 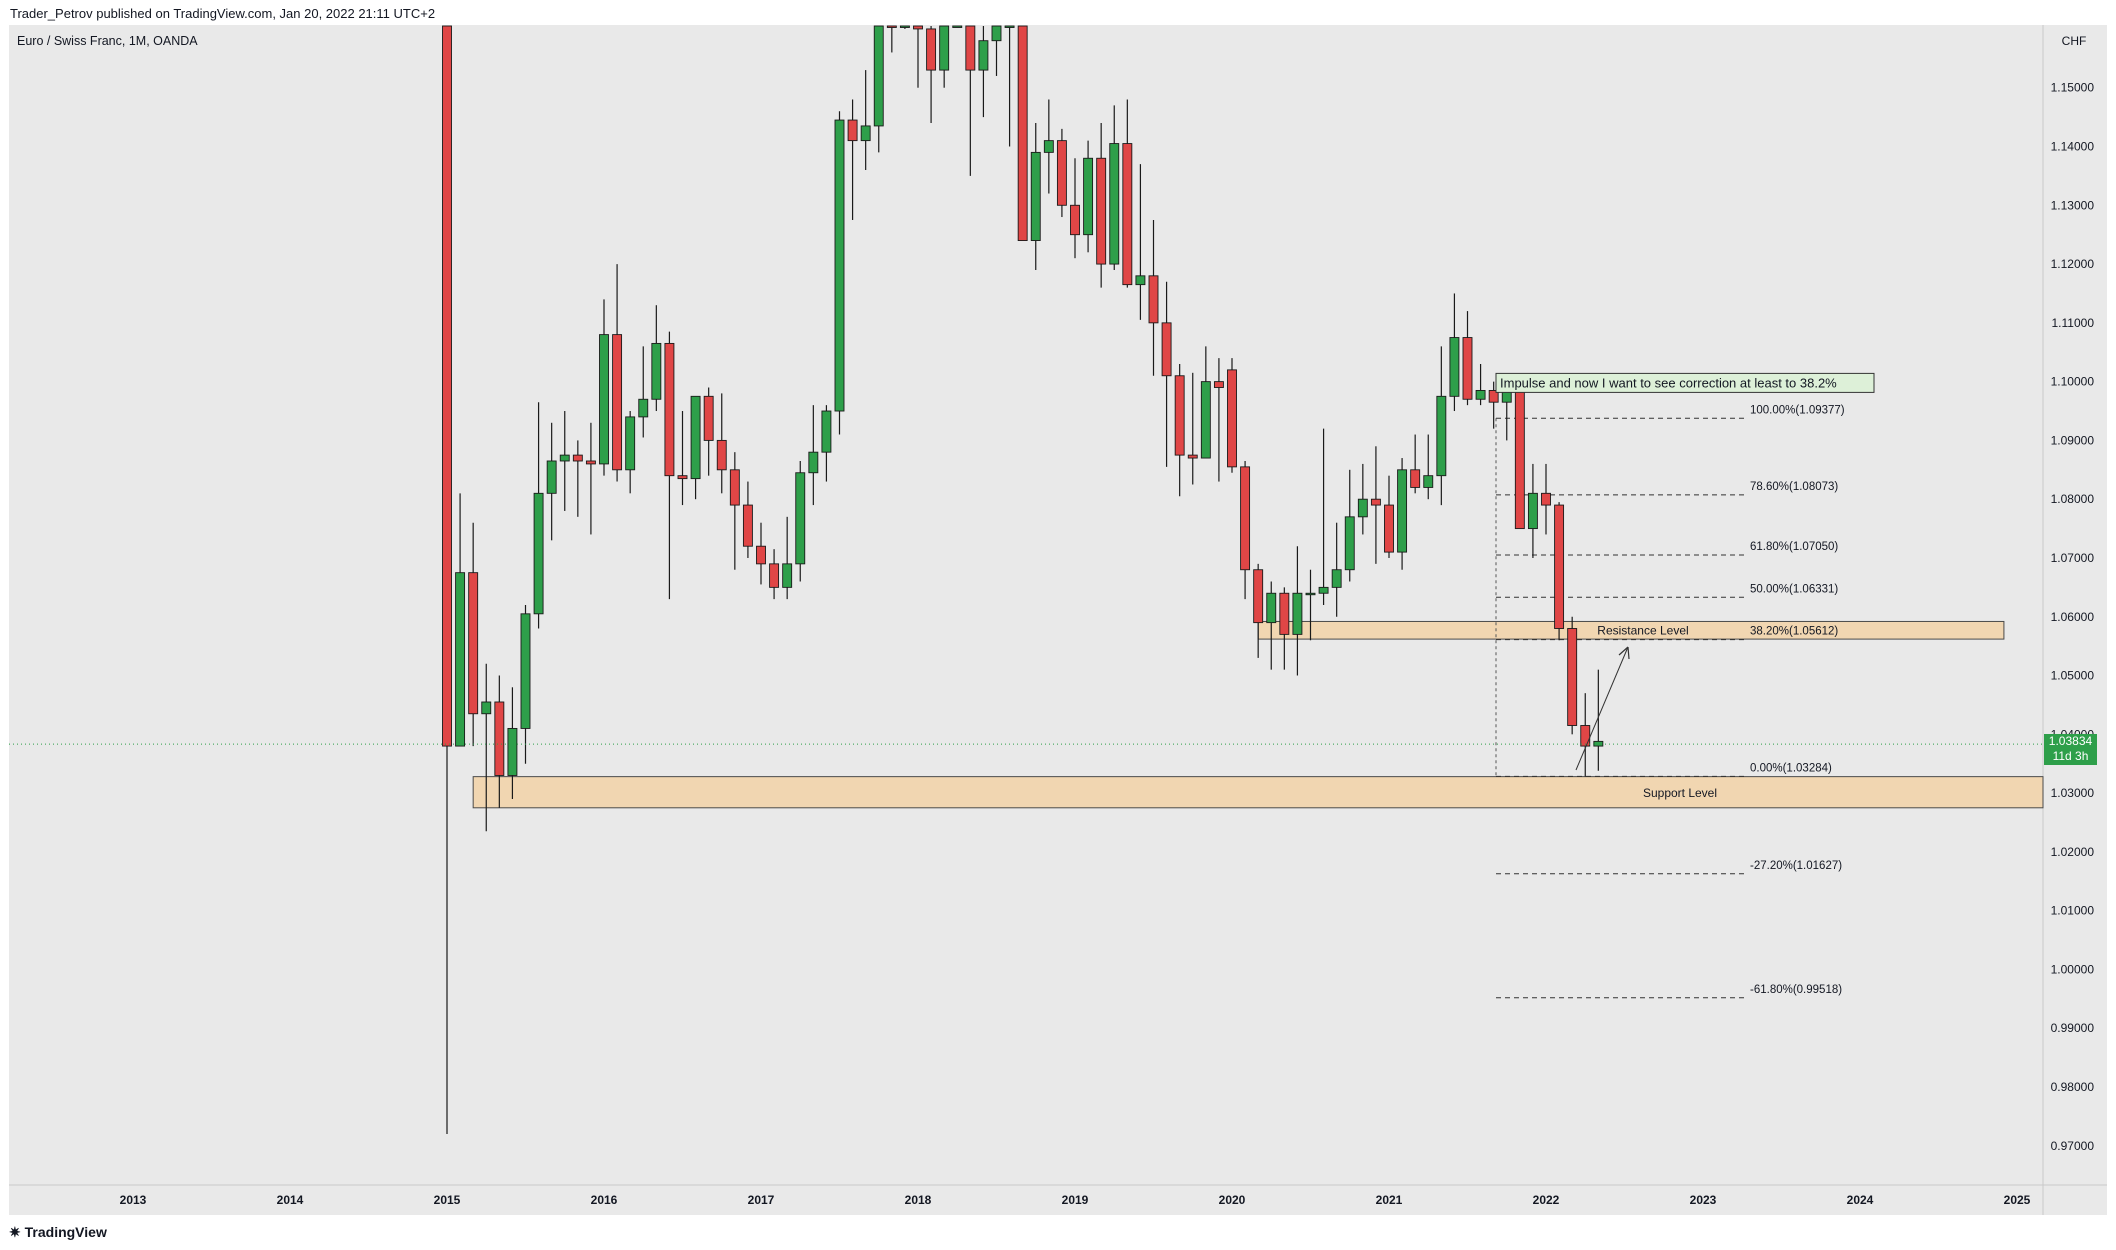 I want to click on tradingview-logo: ✷ TradingView, so click(x=58, y=1232).